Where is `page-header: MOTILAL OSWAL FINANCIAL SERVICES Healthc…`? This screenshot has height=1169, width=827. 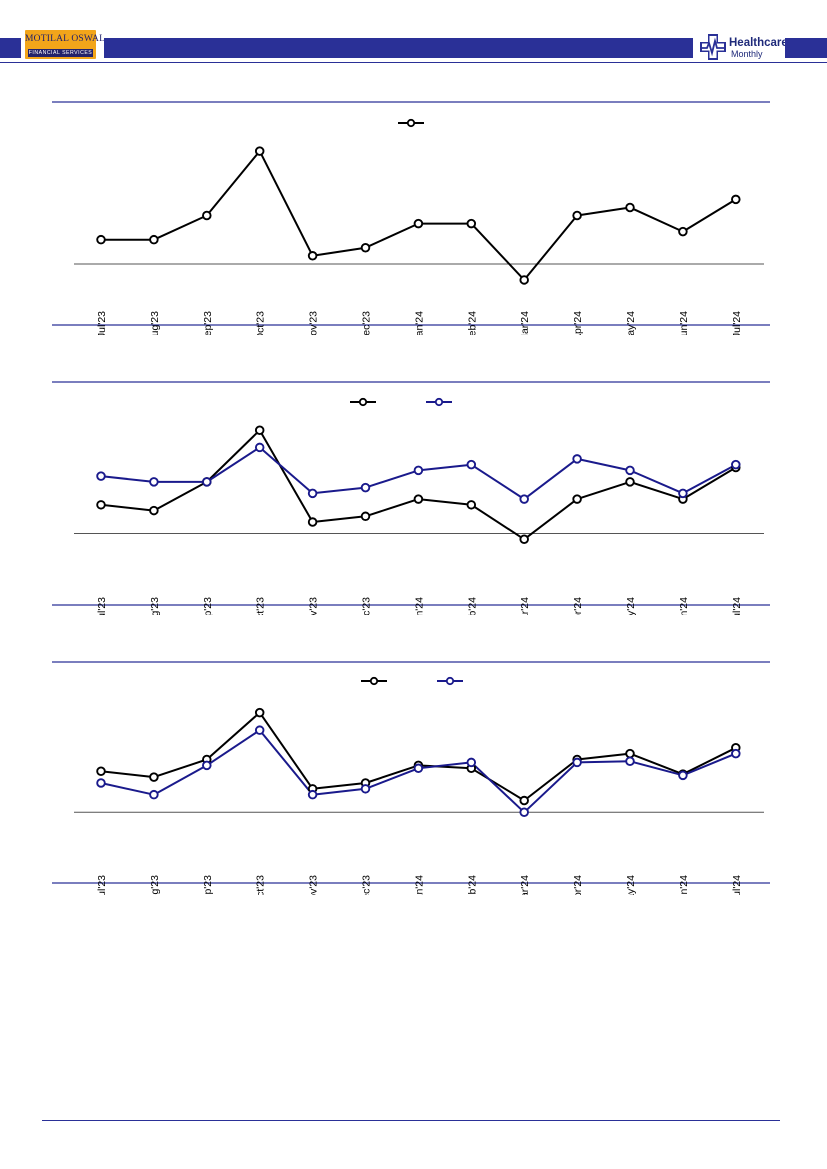
page-header: MOTILAL OSWAL FINANCIAL SERVICES Healthc… is located at coordinates (413, 35).